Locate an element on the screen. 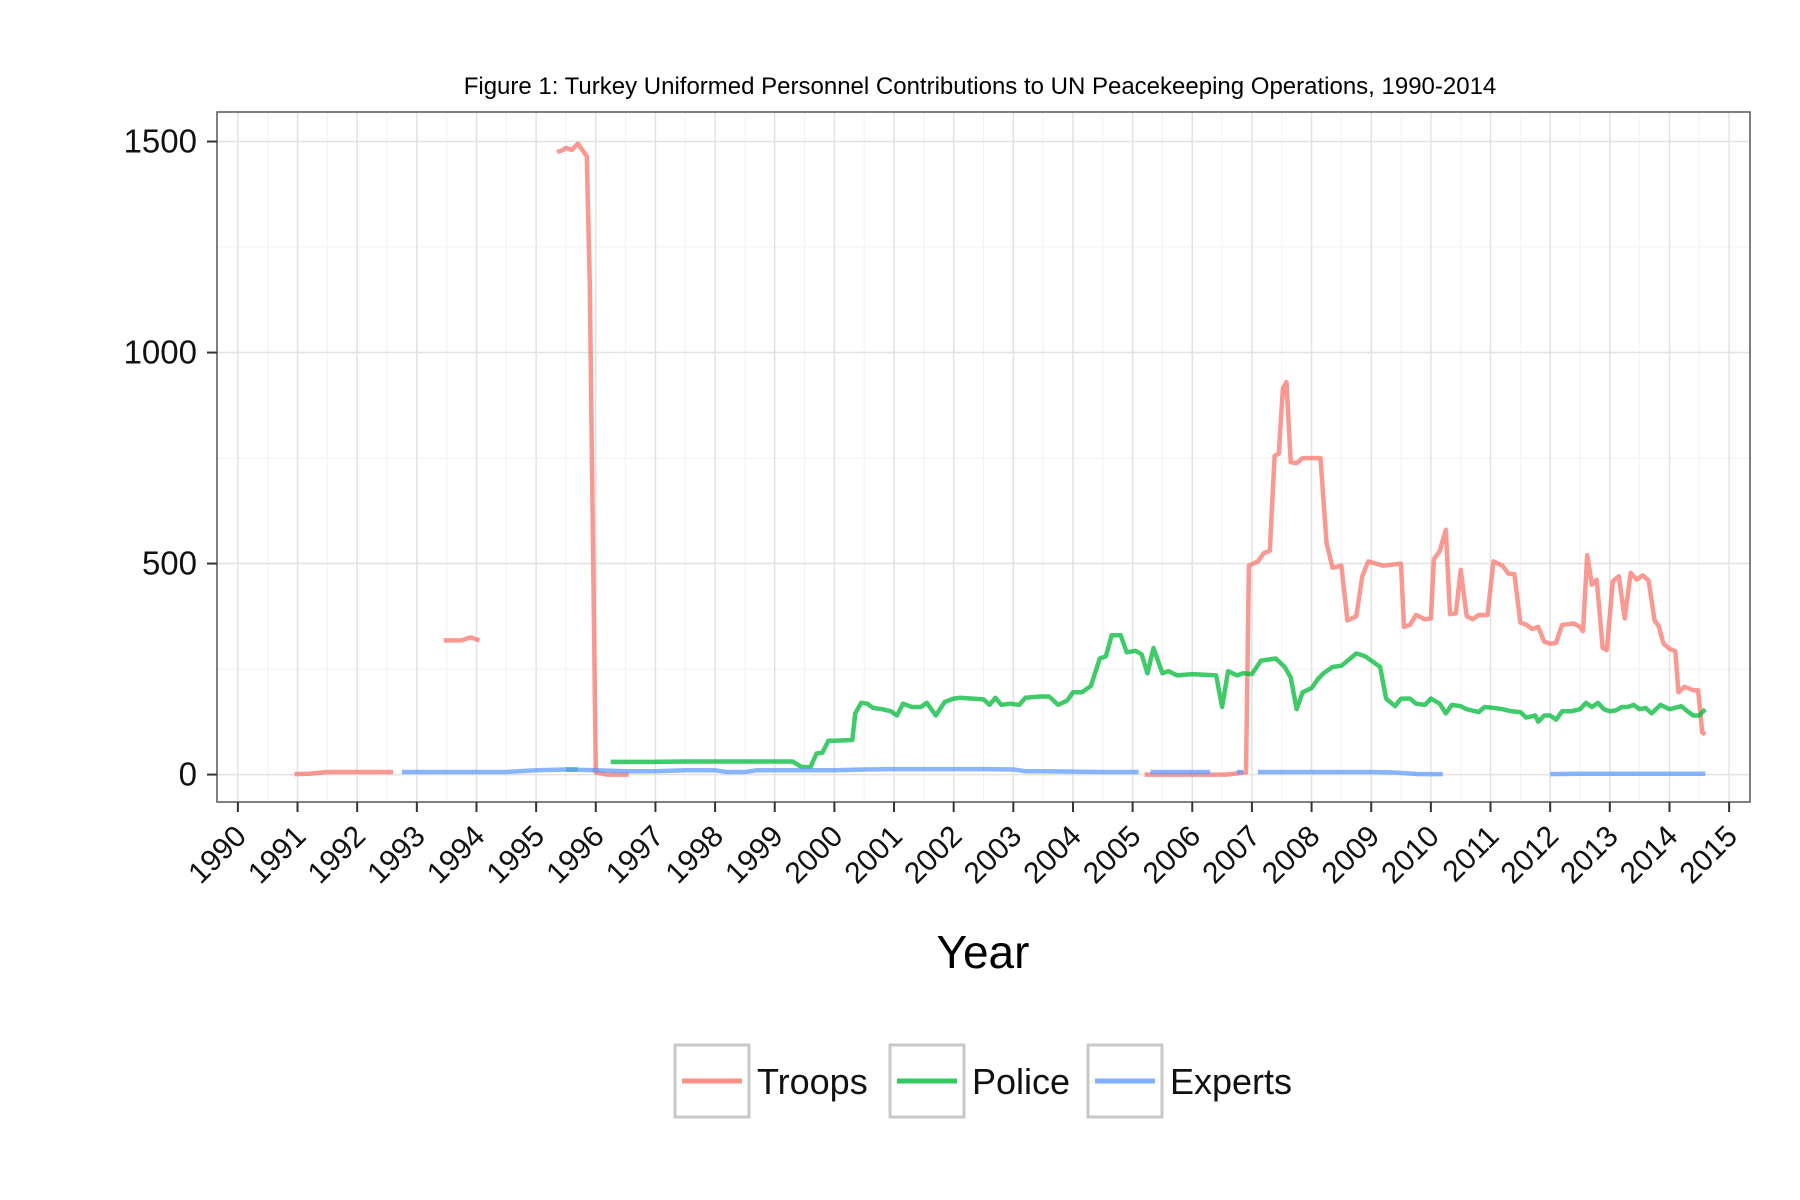 This screenshot has height=1200, width=1800. legend-label-troops: Troops is located at coordinates (812, 1081).